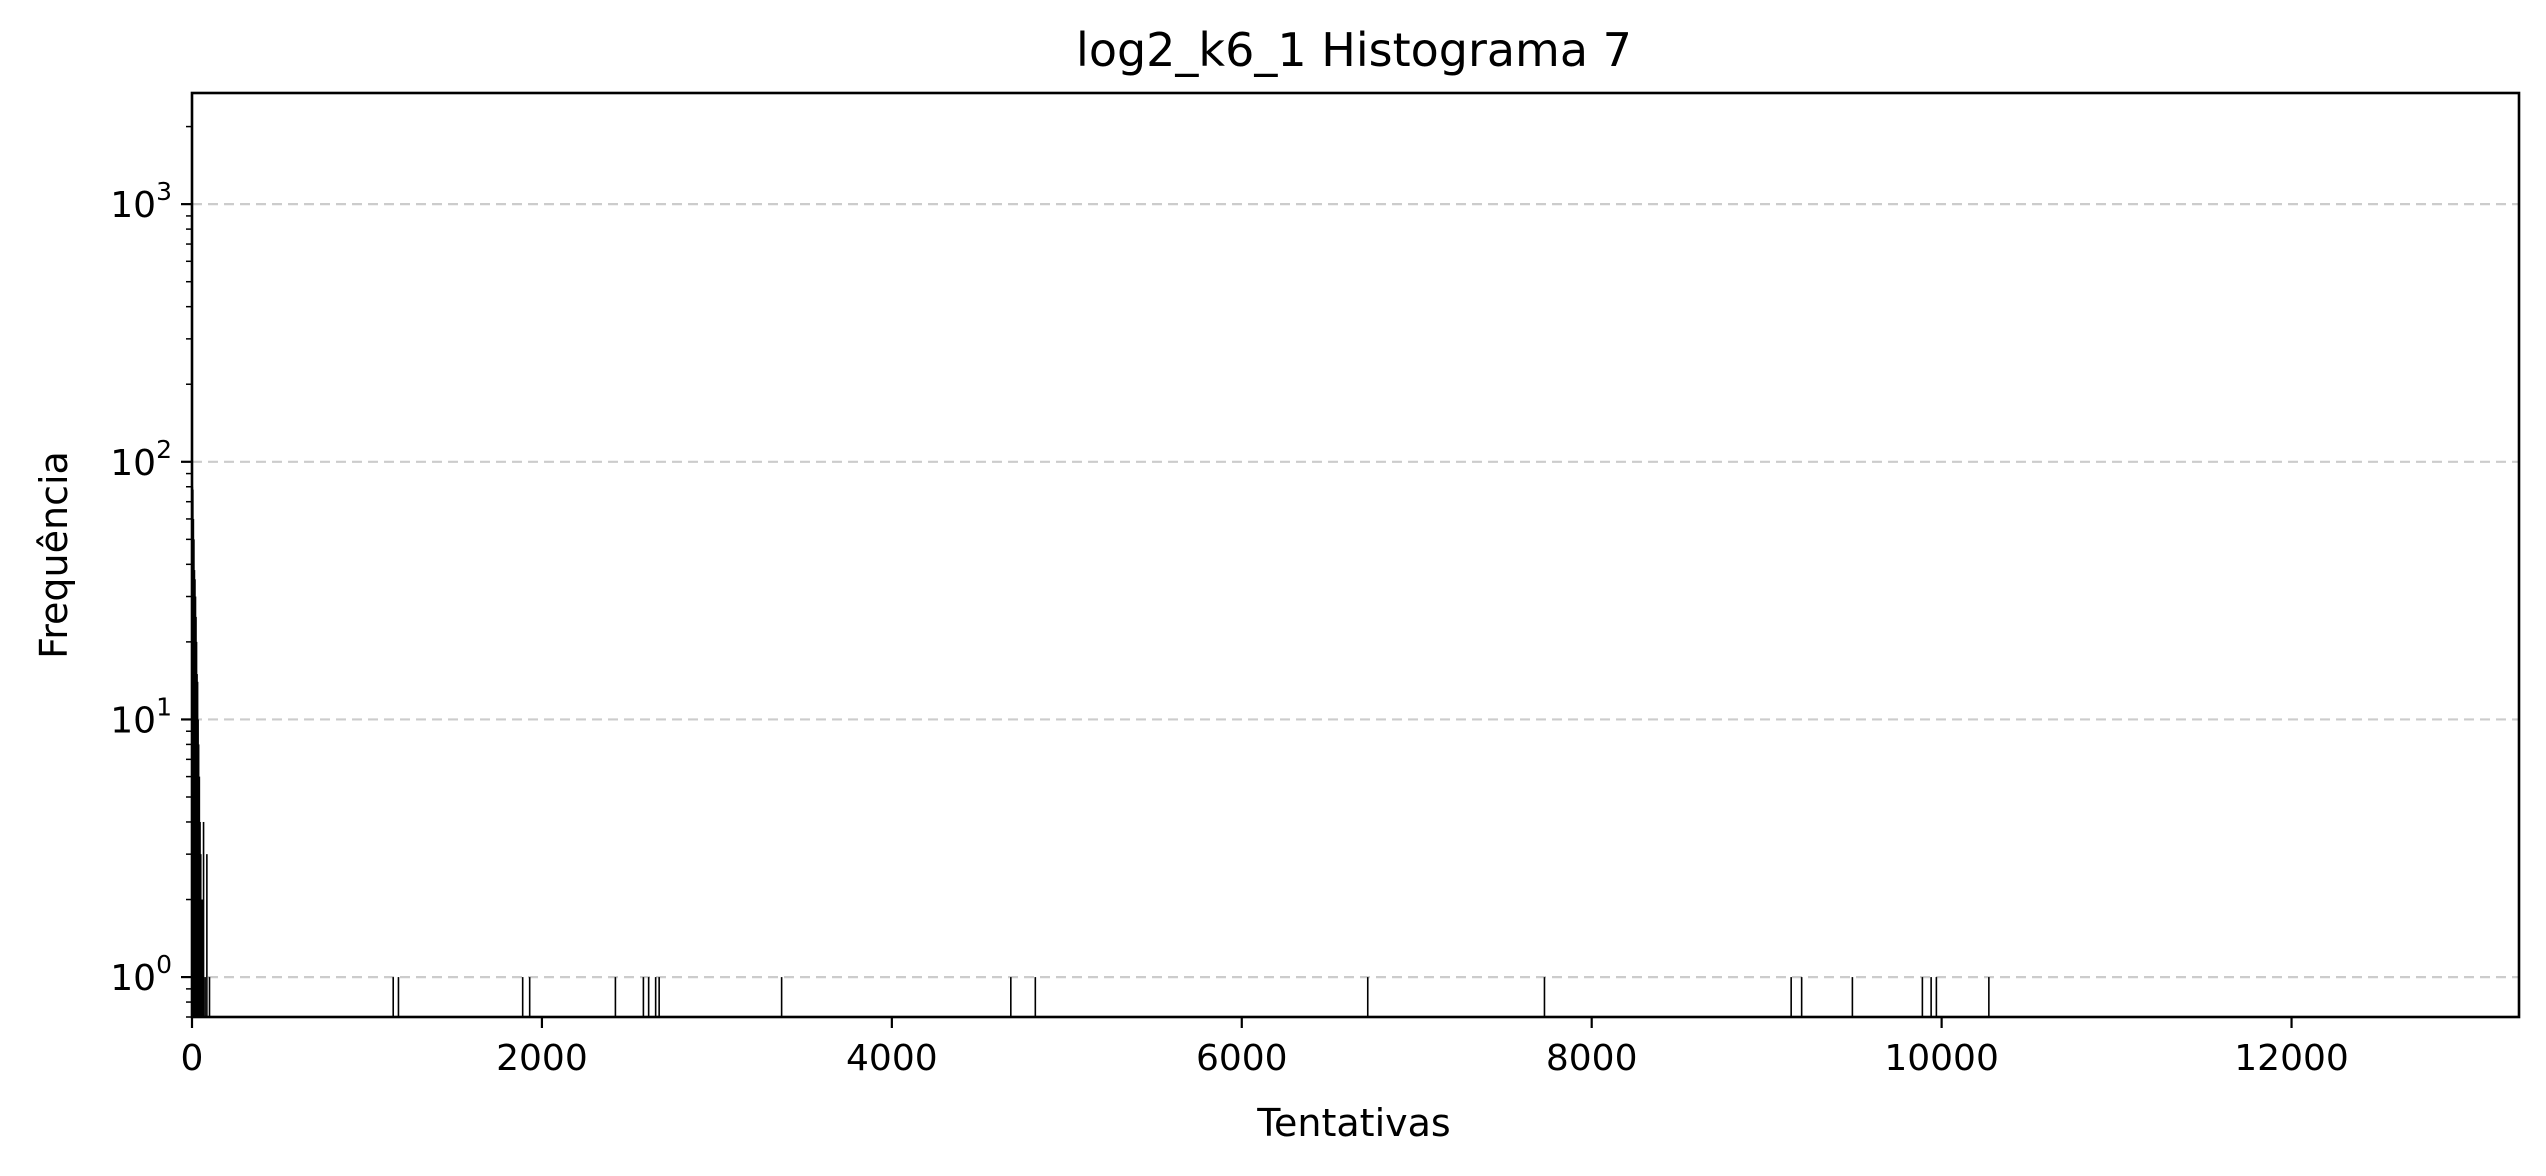  What do you see at coordinates (1242, 1058) in the screenshot?
I see `x-tick-label-3: 6000` at bounding box center [1242, 1058].